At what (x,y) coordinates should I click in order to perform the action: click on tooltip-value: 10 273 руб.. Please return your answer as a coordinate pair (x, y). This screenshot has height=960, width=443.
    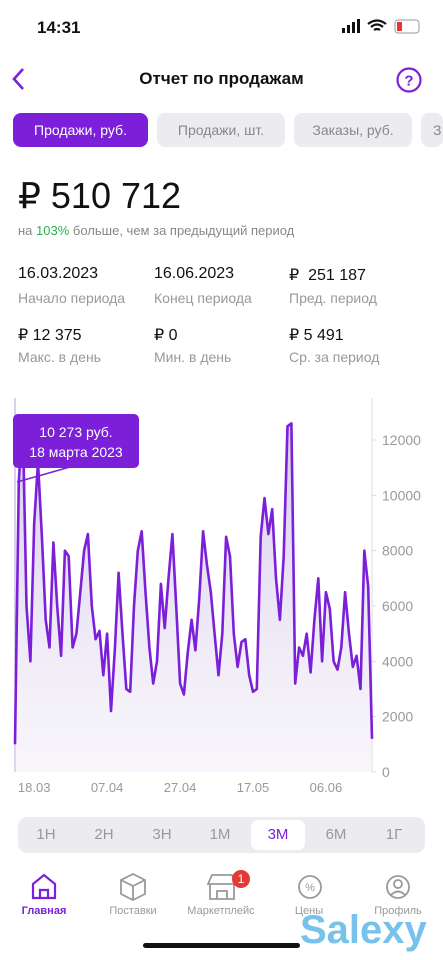
    Looking at the image, I should click on (75, 432).